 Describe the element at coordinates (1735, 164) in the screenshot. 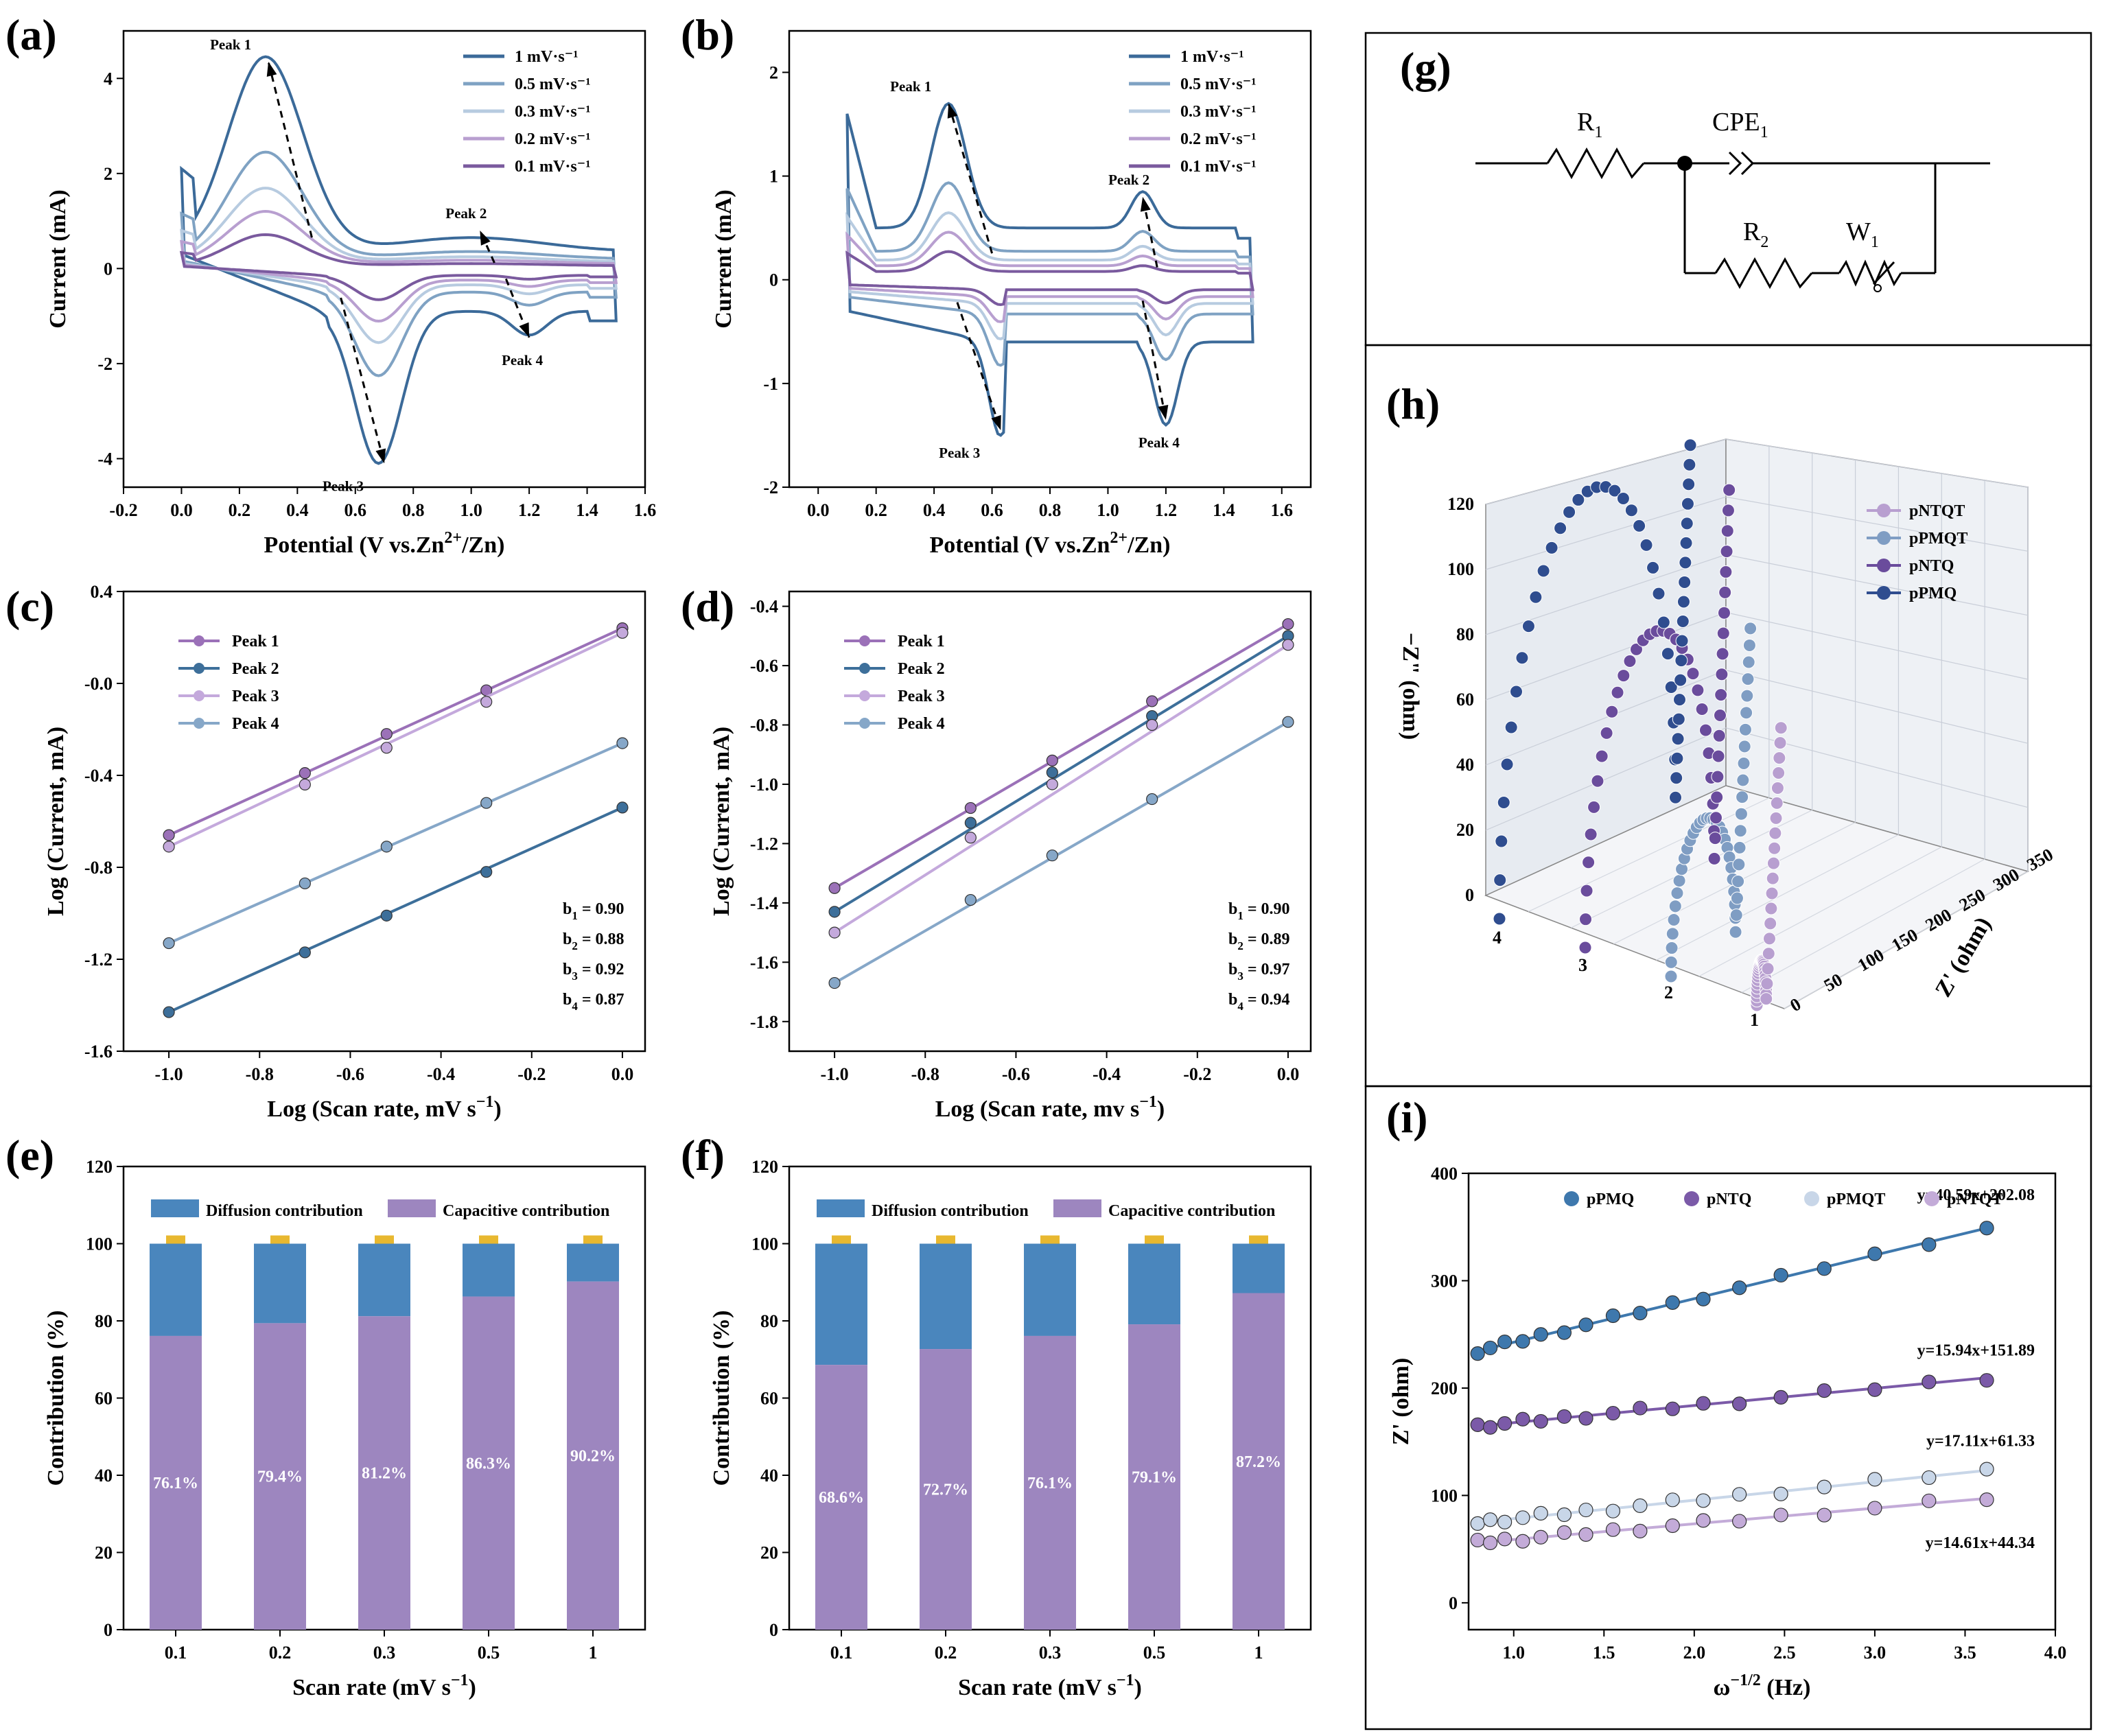

I see `cpe-plate-left` at that location.